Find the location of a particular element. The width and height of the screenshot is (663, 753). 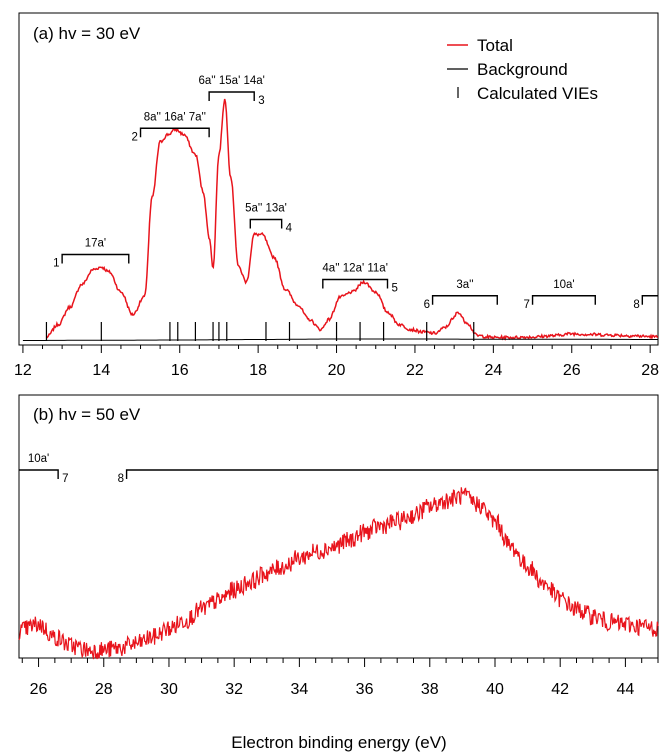

bracket-number-5: 5 is located at coordinates (395, 289).